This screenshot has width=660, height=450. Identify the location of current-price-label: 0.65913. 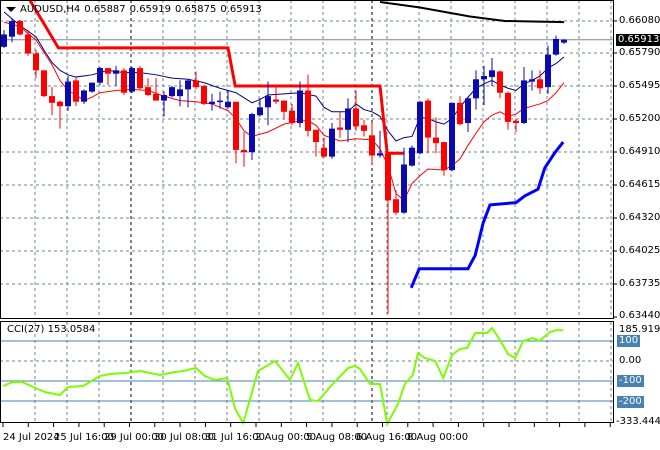
(638, 40).